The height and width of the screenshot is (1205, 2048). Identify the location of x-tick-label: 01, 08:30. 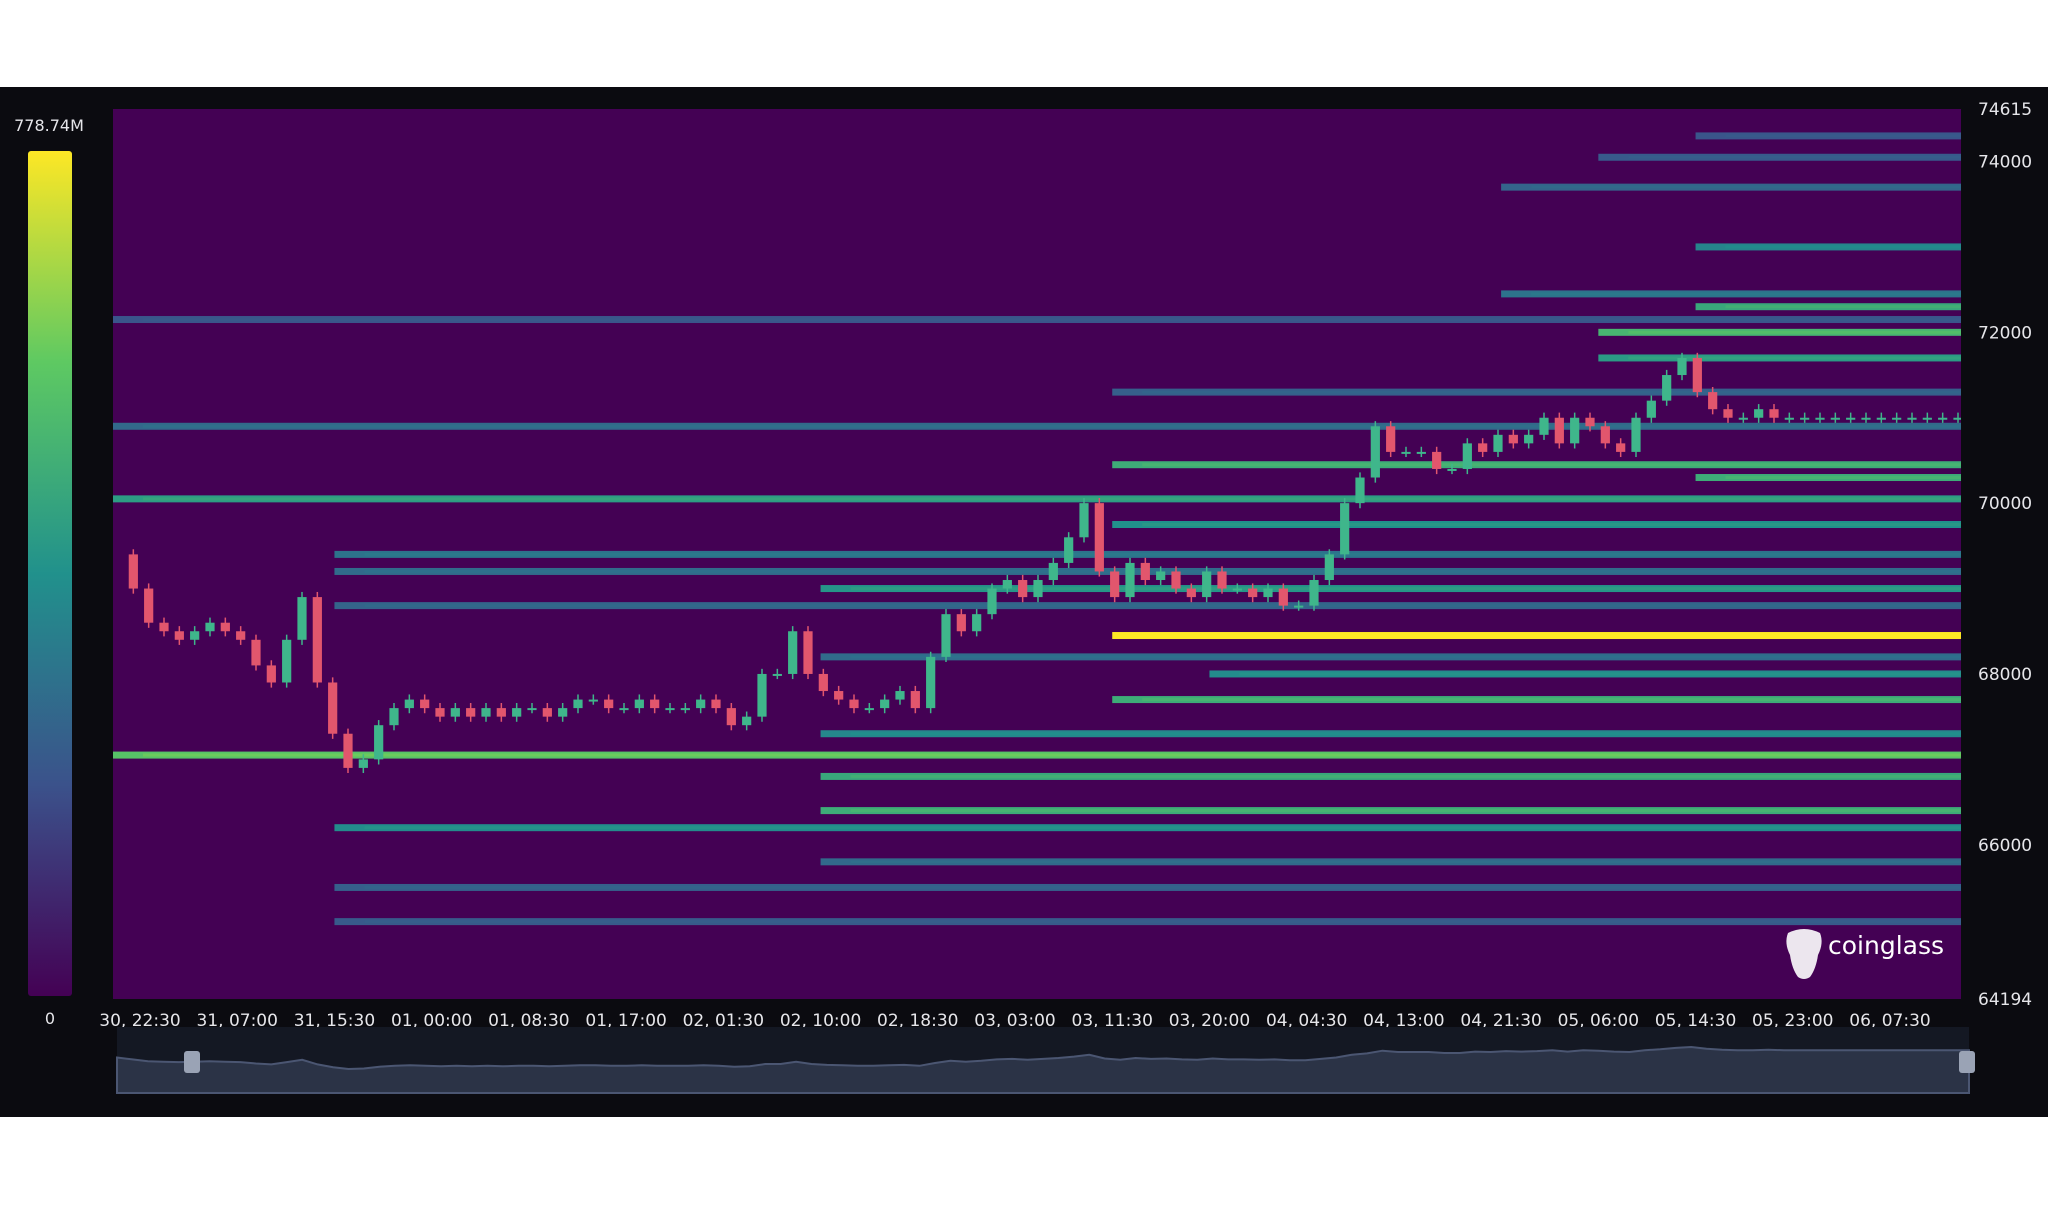
(528, 1021).